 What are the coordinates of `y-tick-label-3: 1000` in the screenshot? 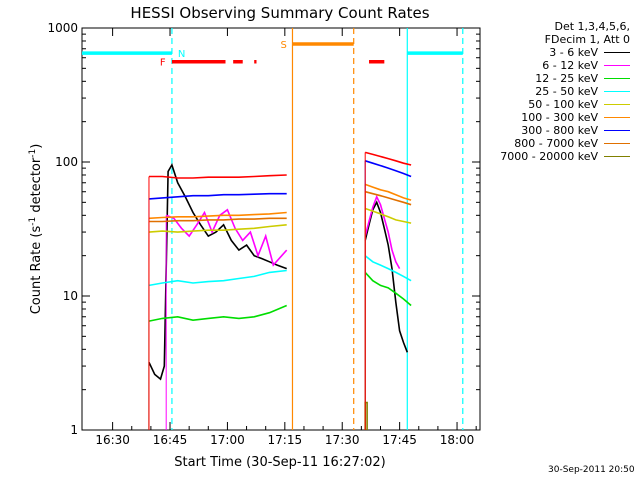 It's located at (62, 28).